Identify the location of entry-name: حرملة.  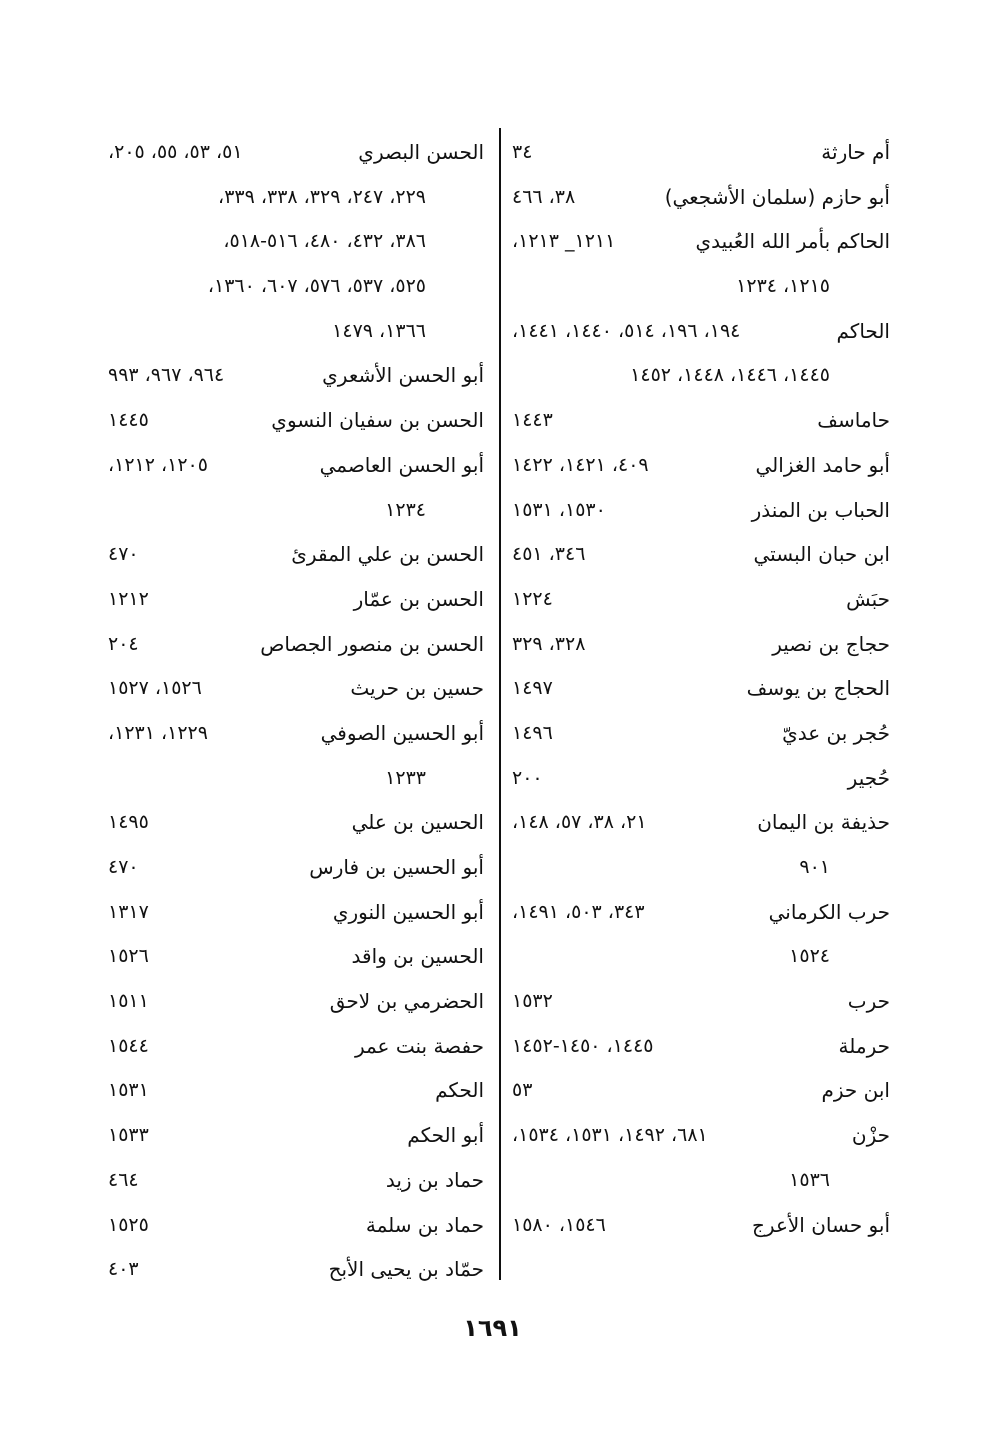
(864, 1045).